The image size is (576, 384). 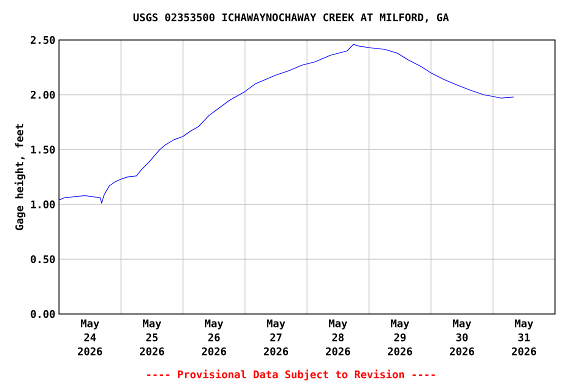 What do you see at coordinates (214, 338) in the screenshot?
I see `x-tick-label: May 26 2026` at bounding box center [214, 338].